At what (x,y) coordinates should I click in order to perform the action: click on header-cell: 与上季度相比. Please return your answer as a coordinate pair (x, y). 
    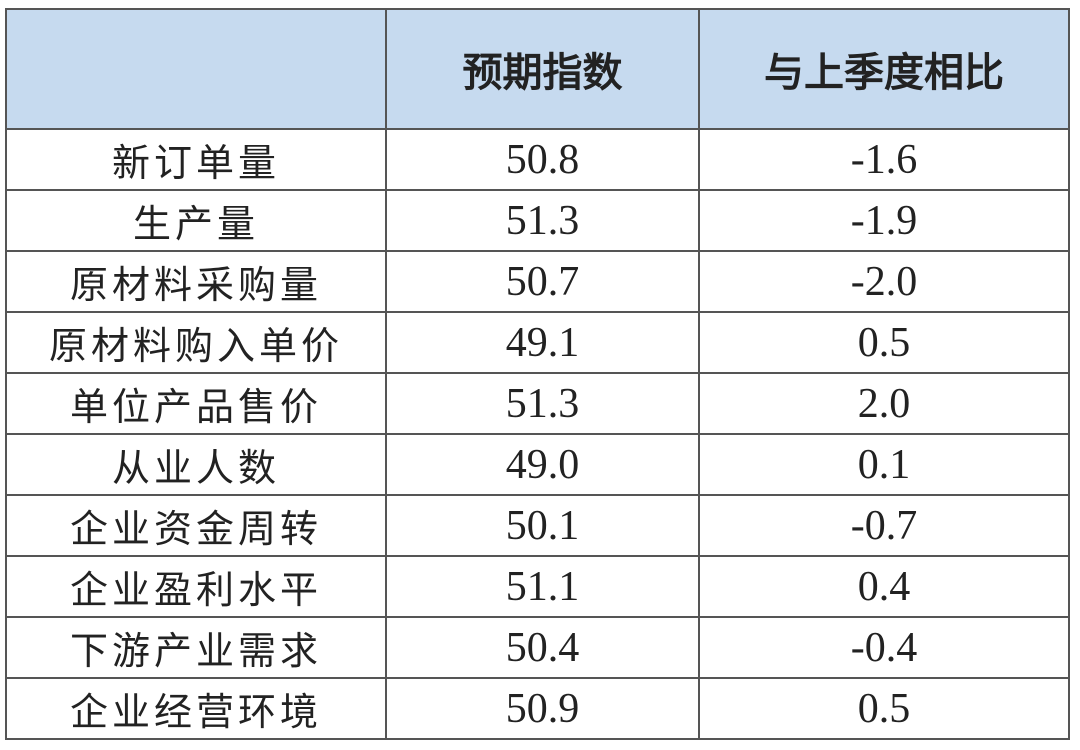
    Looking at the image, I should click on (884, 69).